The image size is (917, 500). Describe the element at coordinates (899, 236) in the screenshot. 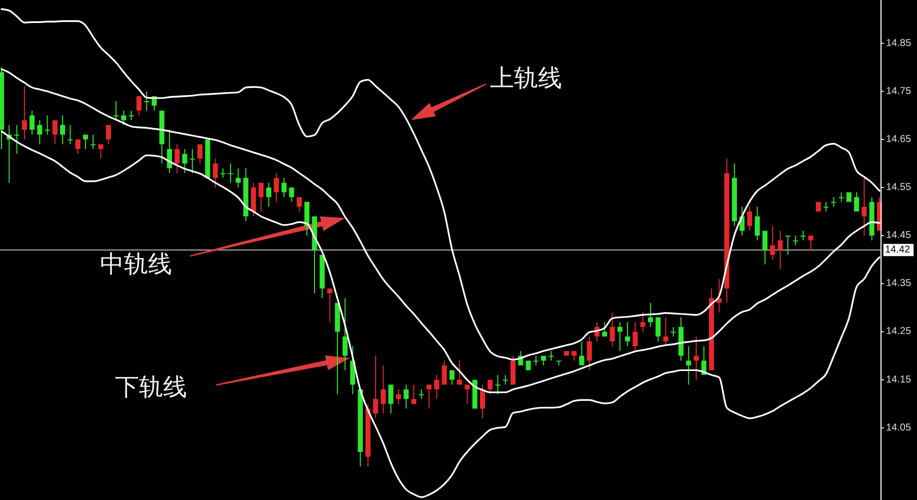

I see `y-tick-label: 14.45` at that location.